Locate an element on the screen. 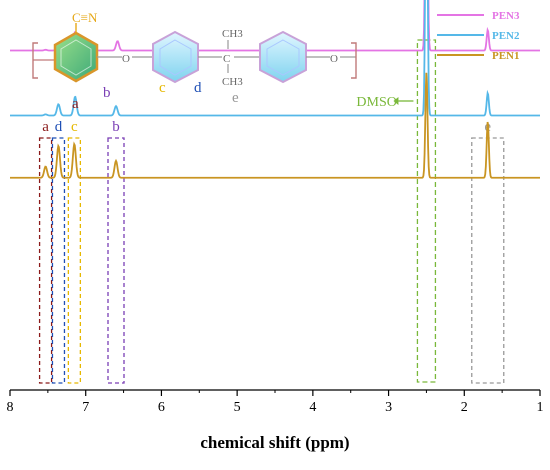 The image size is (550, 470). peak-box-b is located at coordinates (116, 260).